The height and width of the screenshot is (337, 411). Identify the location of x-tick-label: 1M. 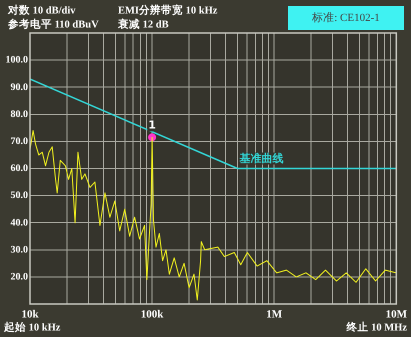
(274, 314).